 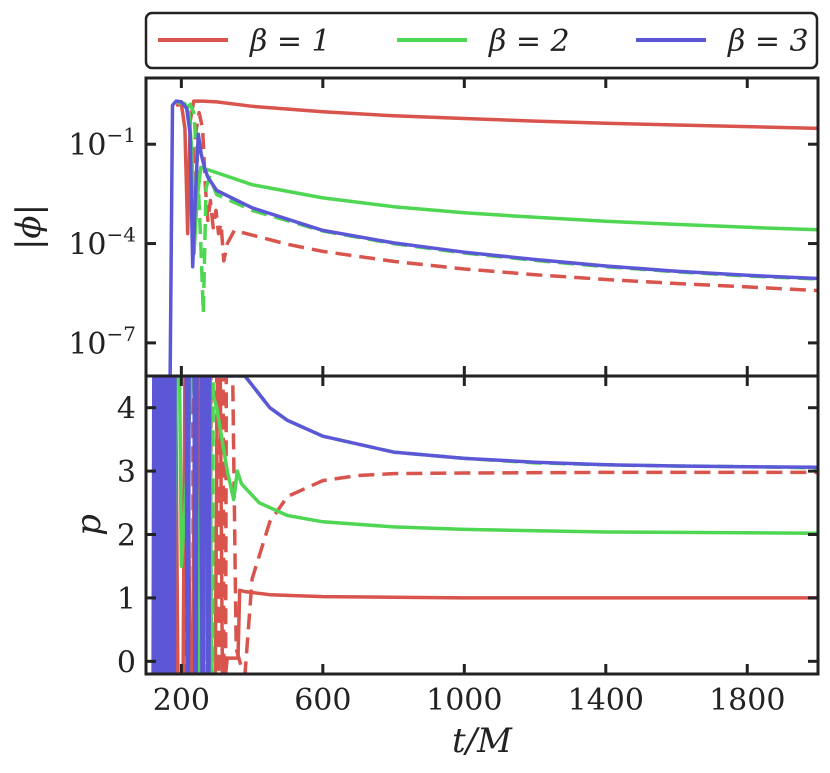 I want to click on bottom-y-tick-label: 1, so click(x=126, y=599).